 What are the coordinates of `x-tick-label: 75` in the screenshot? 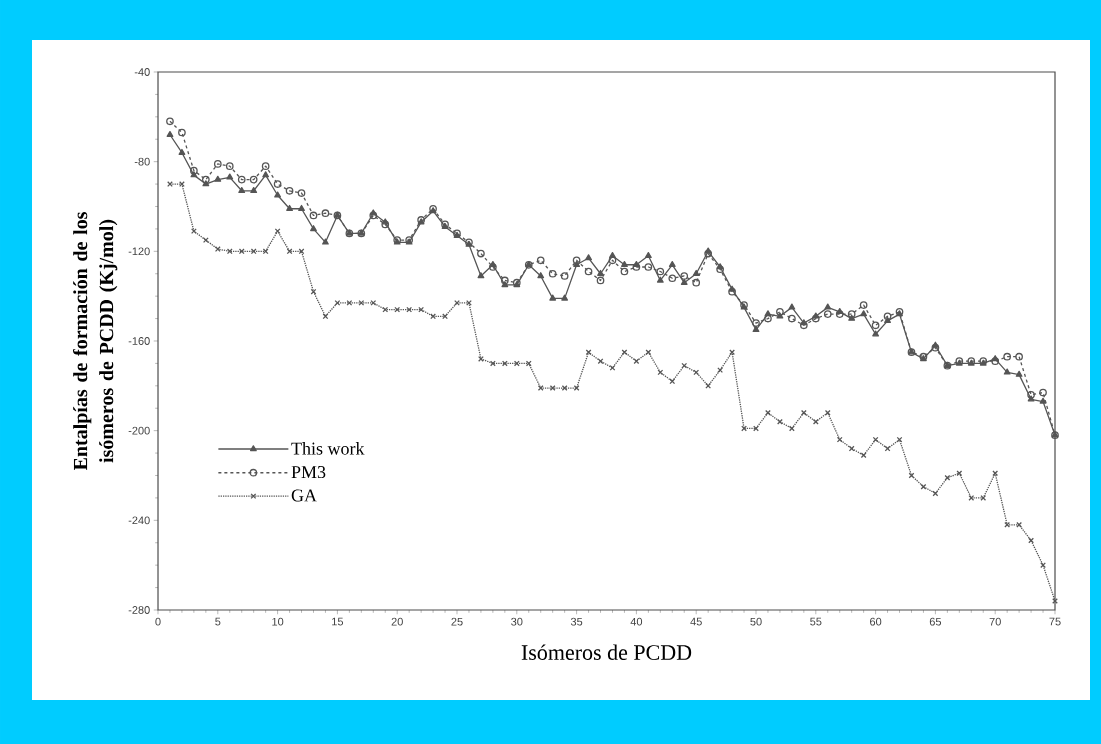 It's located at (1055, 621).